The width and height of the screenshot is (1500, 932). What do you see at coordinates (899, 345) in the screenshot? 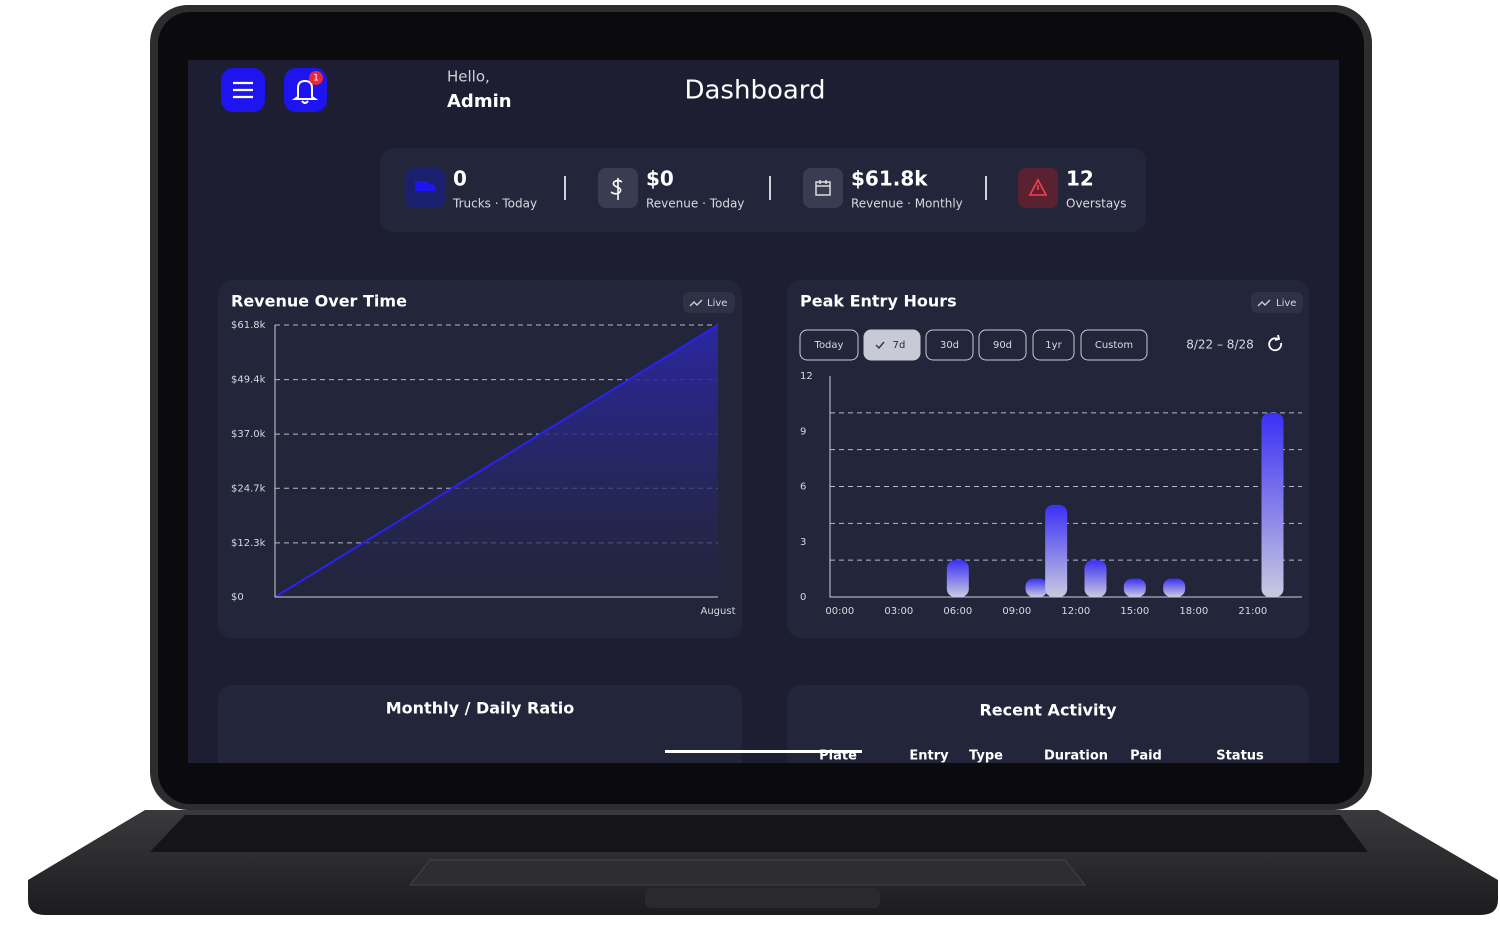
I see `filter-label: 7d` at bounding box center [899, 345].